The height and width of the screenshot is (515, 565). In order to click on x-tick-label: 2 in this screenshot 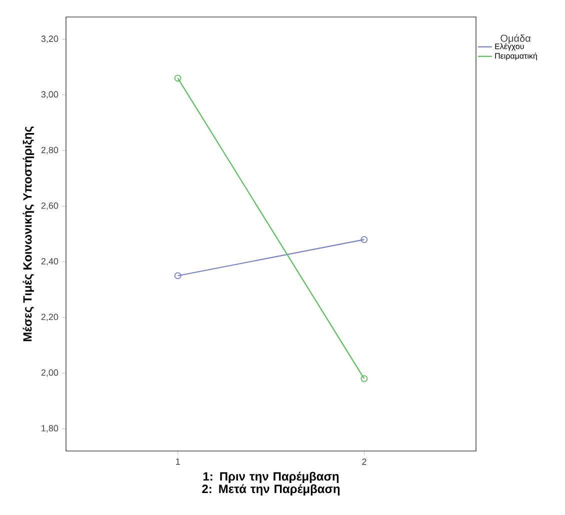, I will do `click(364, 461)`.